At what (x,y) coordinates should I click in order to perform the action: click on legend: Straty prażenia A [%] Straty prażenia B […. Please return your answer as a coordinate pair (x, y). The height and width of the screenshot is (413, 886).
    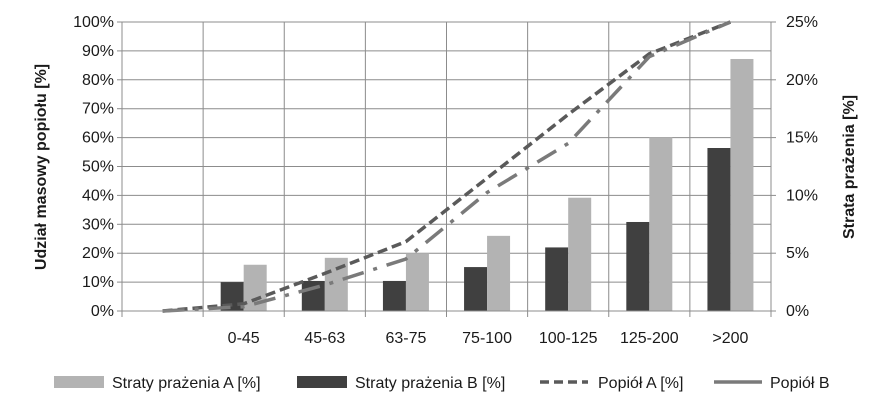
    Looking at the image, I should click on (442, 383).